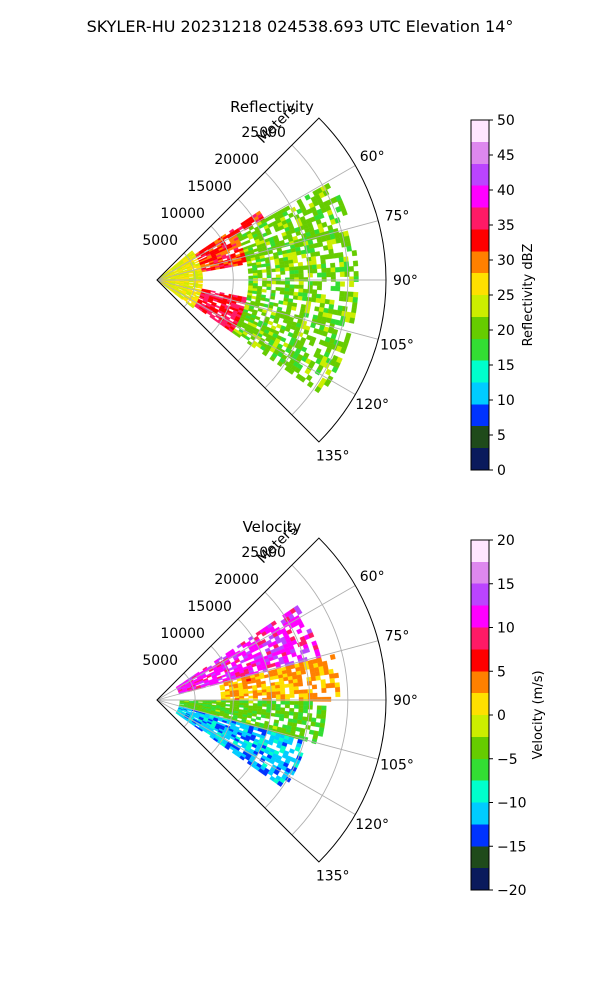  I want to click on velocity-azimuth-tick-label: 90°, so click(405, 701).